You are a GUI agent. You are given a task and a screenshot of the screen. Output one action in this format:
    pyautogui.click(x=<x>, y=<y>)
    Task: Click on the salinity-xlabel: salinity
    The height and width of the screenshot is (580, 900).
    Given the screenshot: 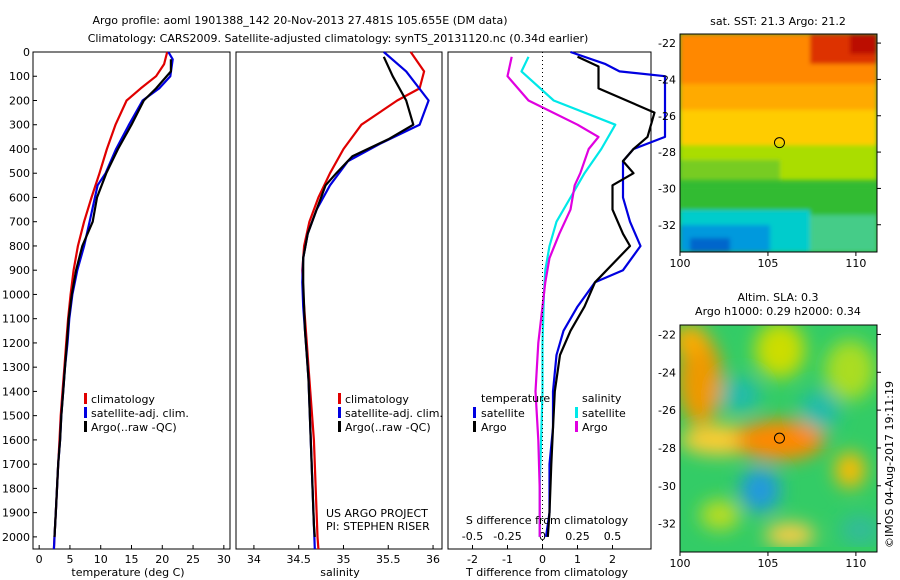 What is the action you would take?
    pyautogui.click(x=340, y=572)
    